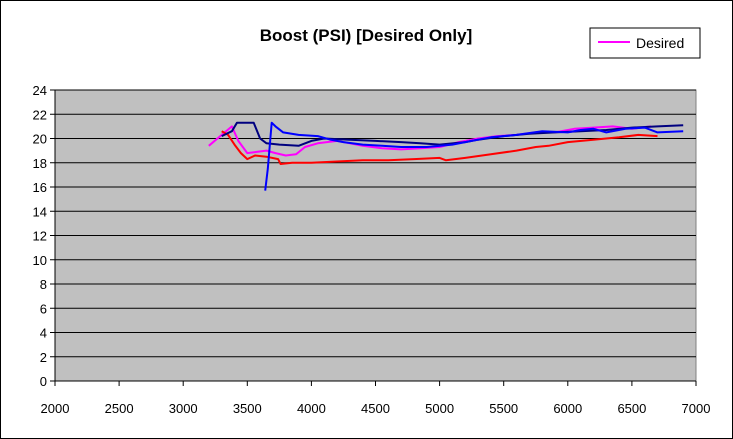  What do you see at coordinates (43, 333) in the screenshot?
I see `y-tick-label: 4` at bounding box center [43, 333].